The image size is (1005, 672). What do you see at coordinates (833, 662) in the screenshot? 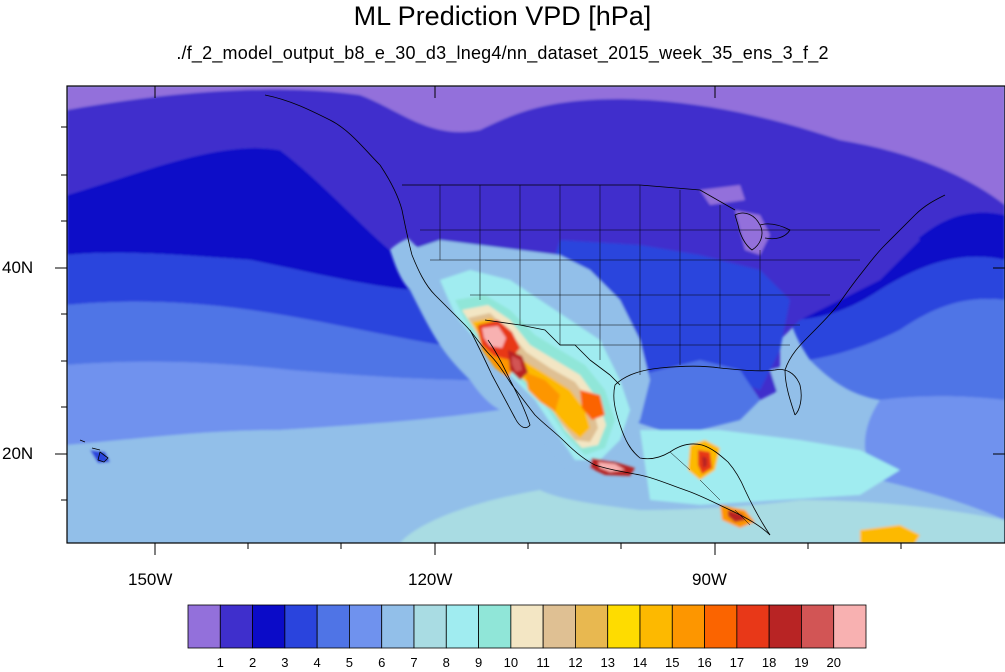
I see `colorbar-tick-label: 20` at bounding box center [833, 662].